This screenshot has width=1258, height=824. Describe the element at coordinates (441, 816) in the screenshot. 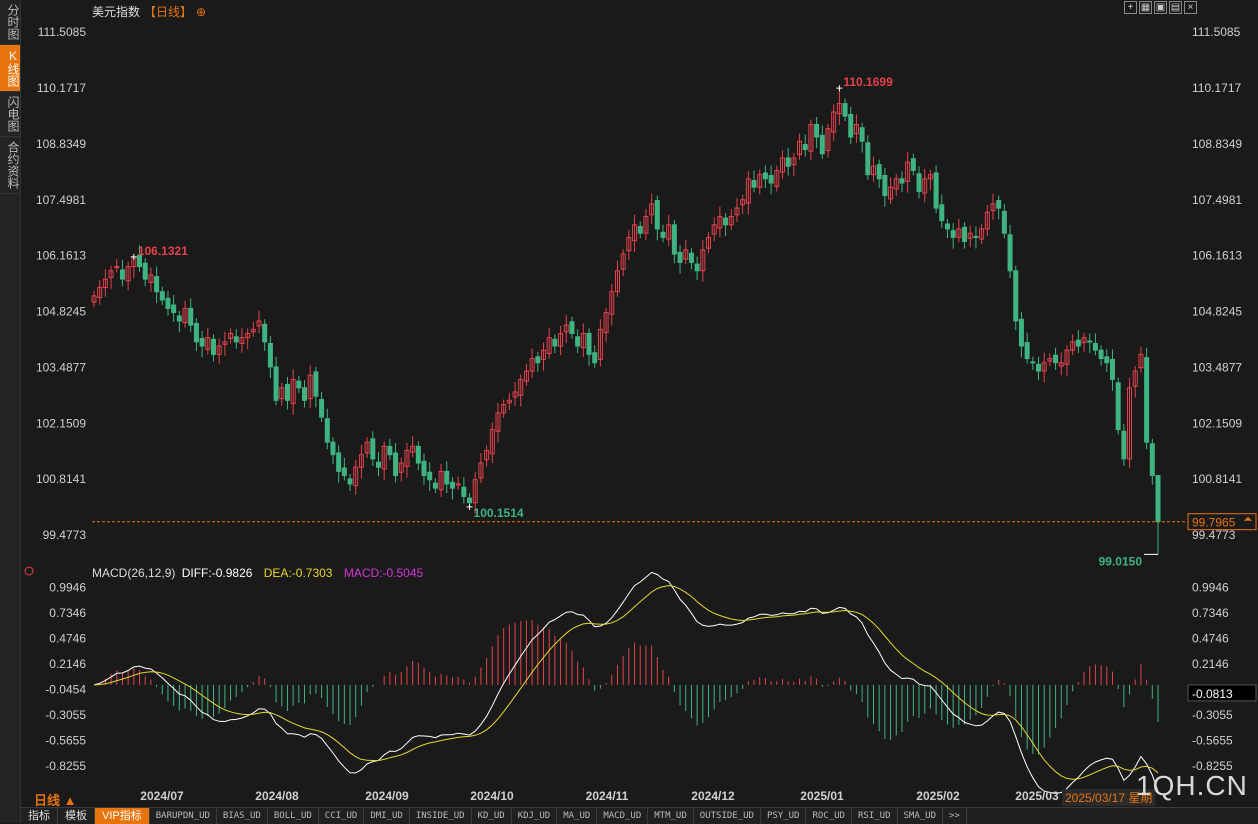

I see `bottom-tab: INSIDE_UD` at that location.